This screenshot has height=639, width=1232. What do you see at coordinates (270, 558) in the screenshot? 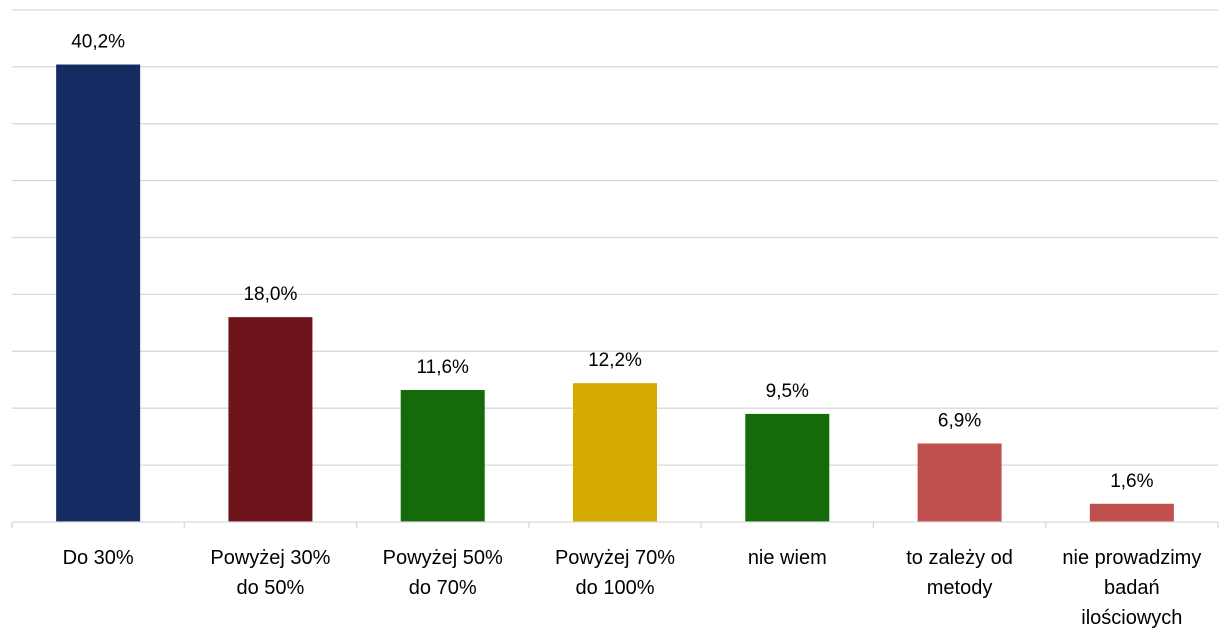
I see `category-label-line: Powyżej 30%` at bounding box center [270, 558].